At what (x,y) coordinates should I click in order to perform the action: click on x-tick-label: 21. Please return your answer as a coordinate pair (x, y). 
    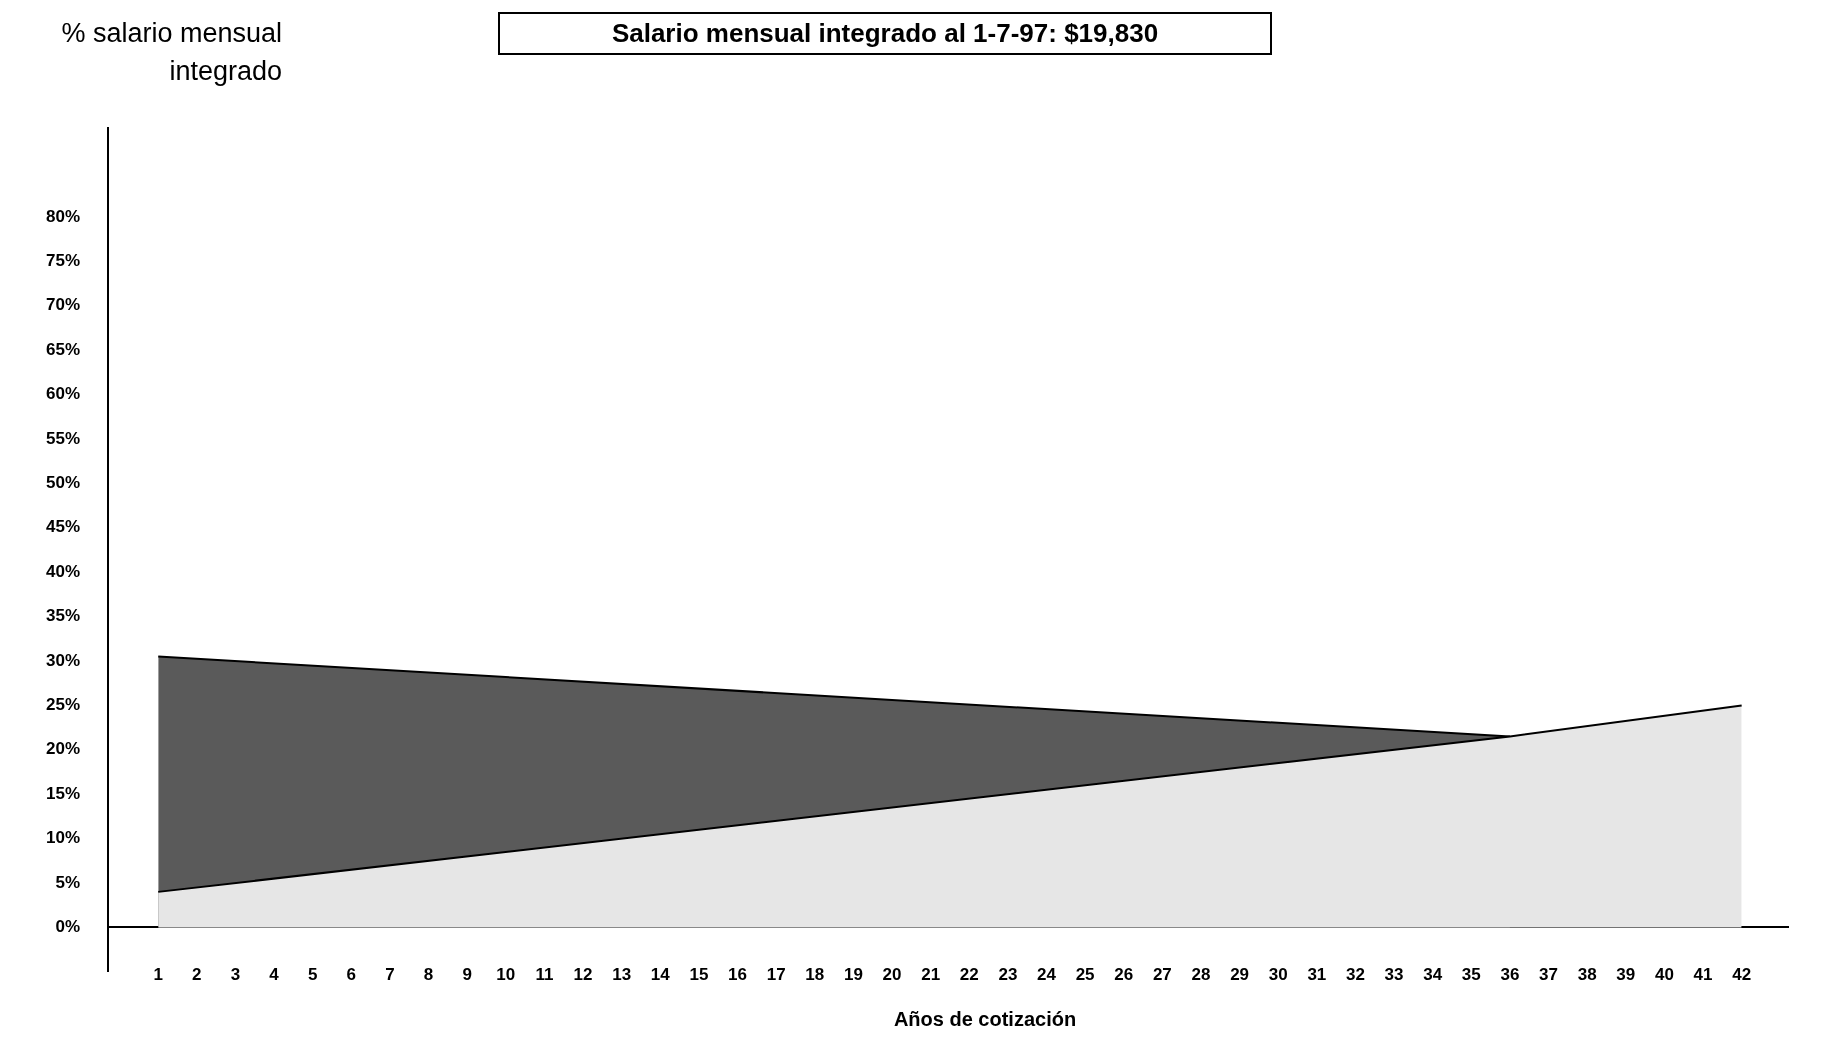
    Looking at the image, I should click on (931, 975).